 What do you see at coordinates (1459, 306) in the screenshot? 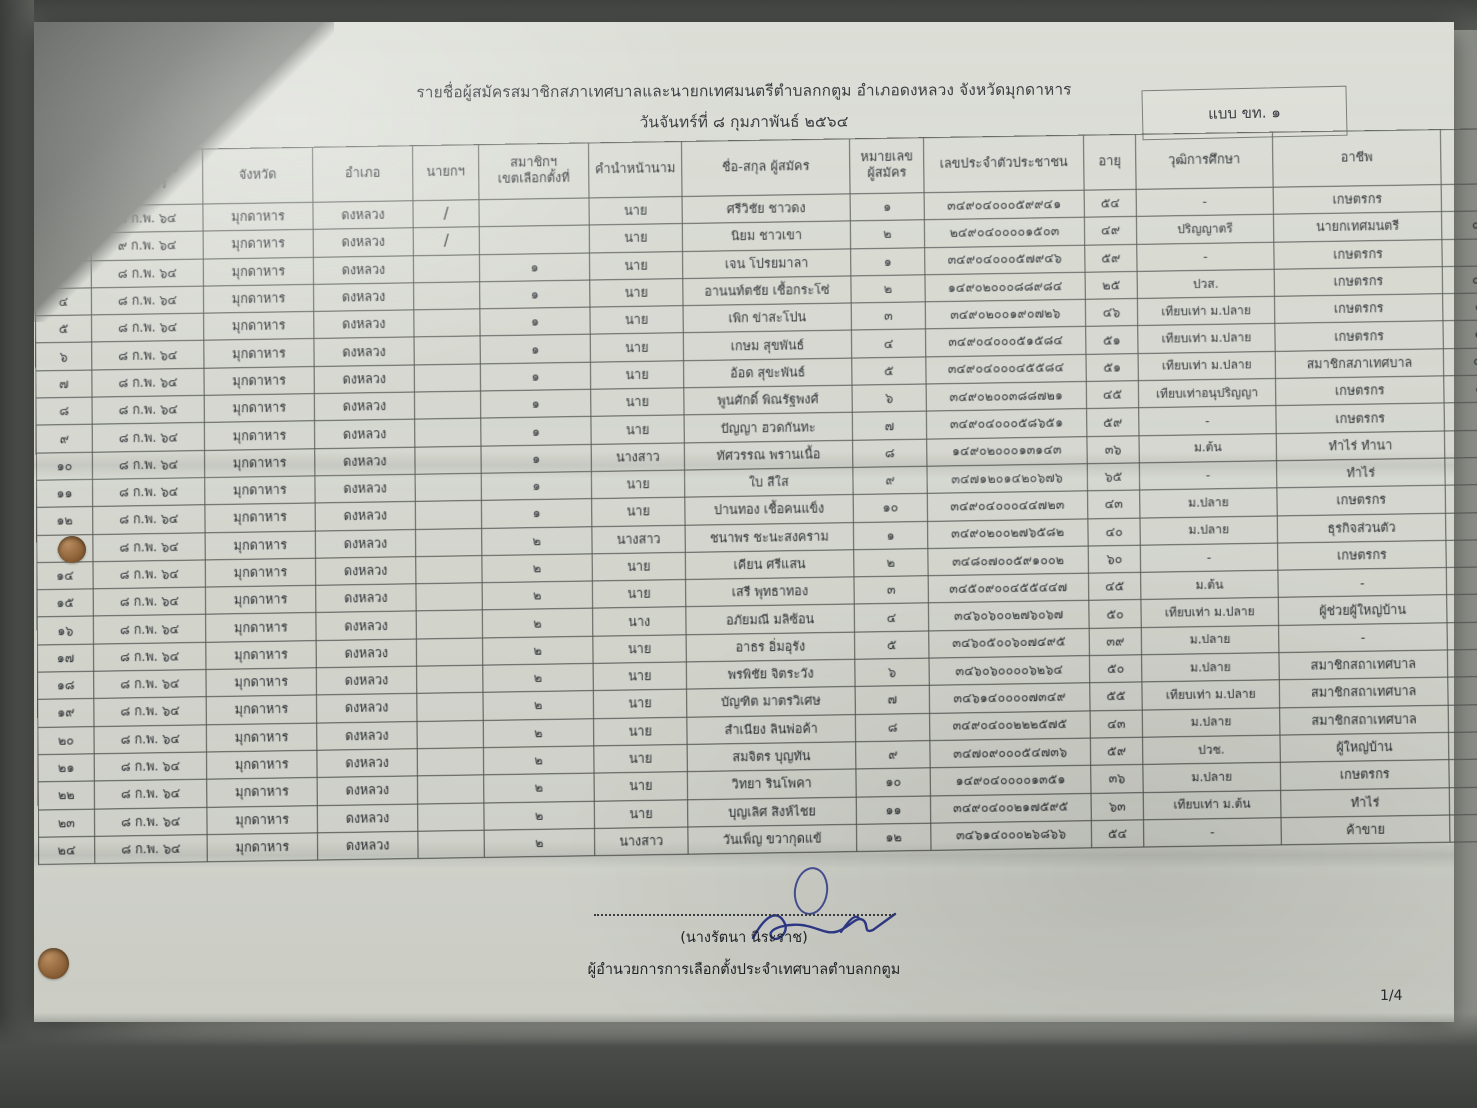
I see `cell-phone: ๐๙๕๒๘๒๖๕๓๑๖` at bounding box center [1459, 306].